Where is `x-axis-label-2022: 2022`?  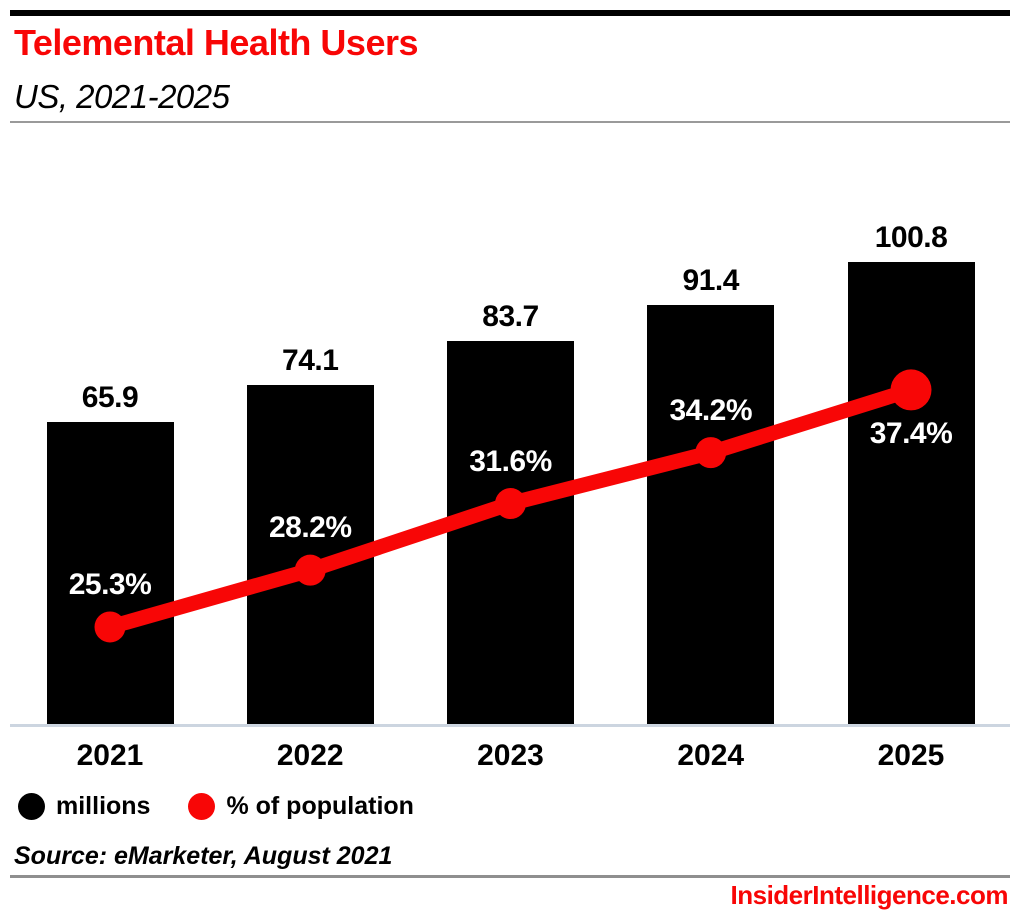
x-axis-label-2022: 2022 is located at coordinates (310, 755).